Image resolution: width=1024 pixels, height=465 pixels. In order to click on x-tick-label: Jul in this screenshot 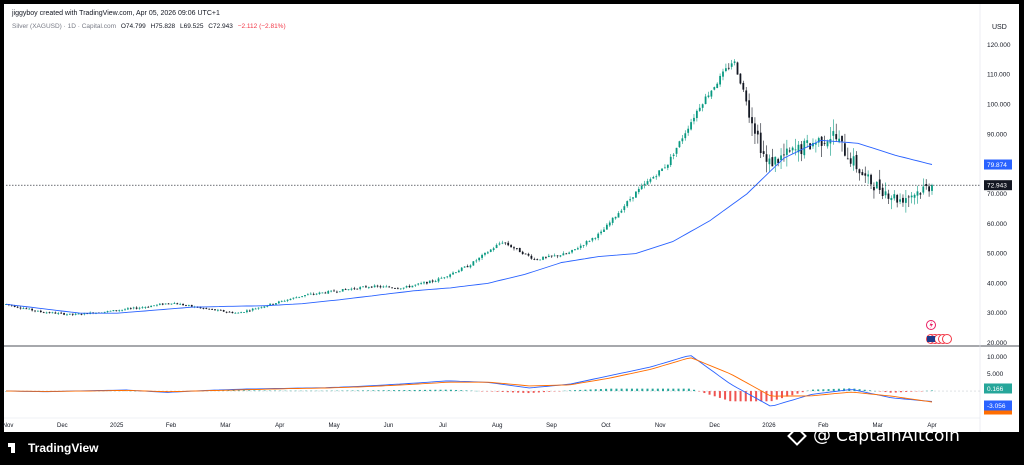, I will do `click(443, 426)`.